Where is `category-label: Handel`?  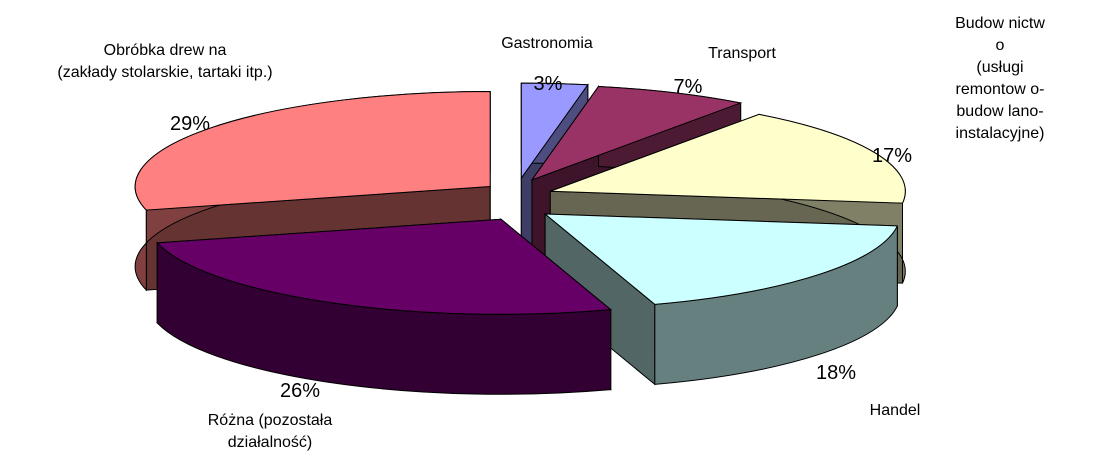
category-label: Handel is located at coordinates (895, 410).